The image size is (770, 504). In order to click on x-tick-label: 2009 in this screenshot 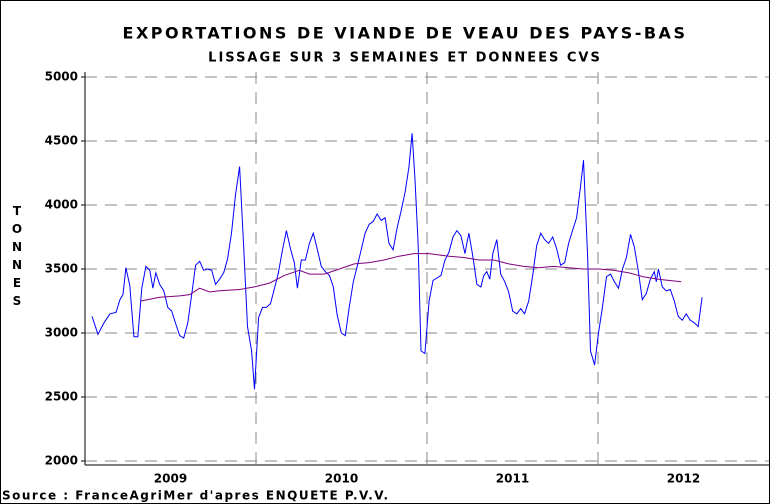, I will do `click(170, 479)`.